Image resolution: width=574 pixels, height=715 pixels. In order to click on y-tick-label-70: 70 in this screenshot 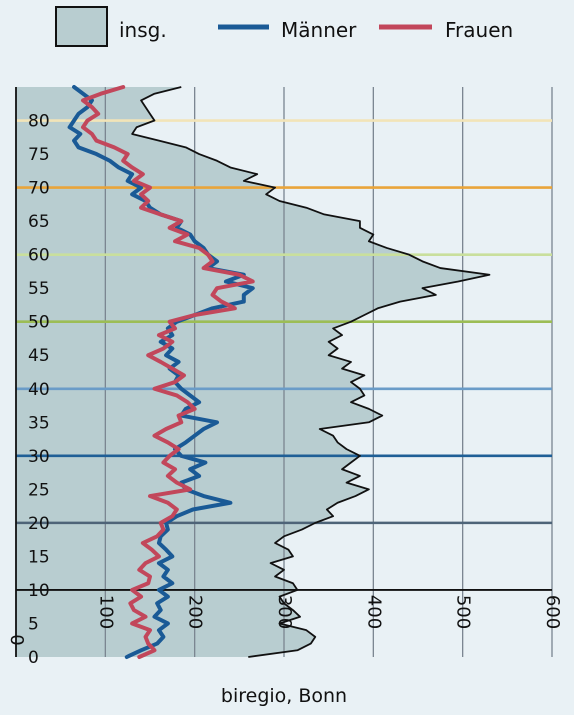, I will do `click(39, 189)`.